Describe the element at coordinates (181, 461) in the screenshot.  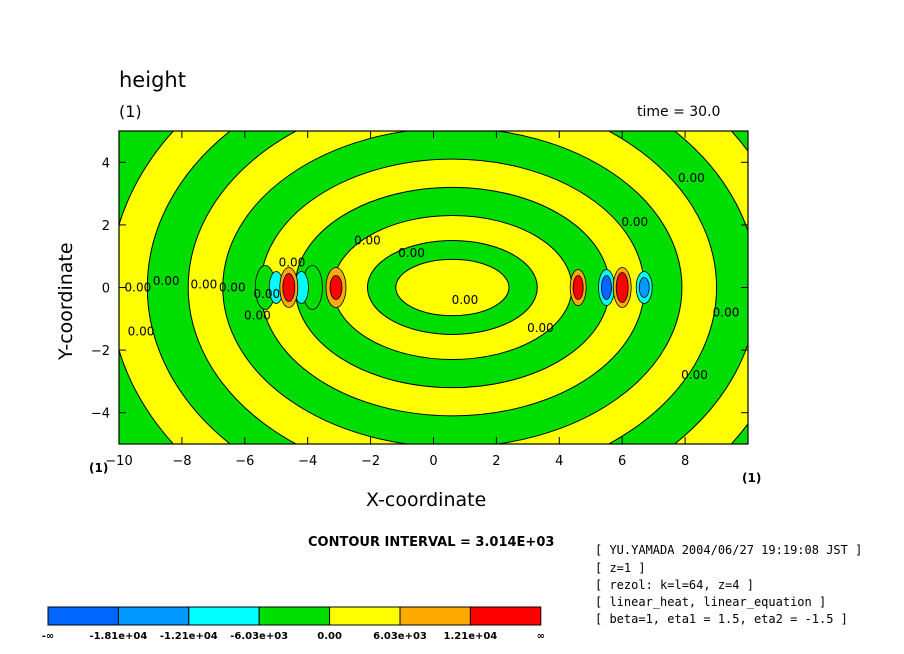
I see `x-tick-label: −8` at that location.